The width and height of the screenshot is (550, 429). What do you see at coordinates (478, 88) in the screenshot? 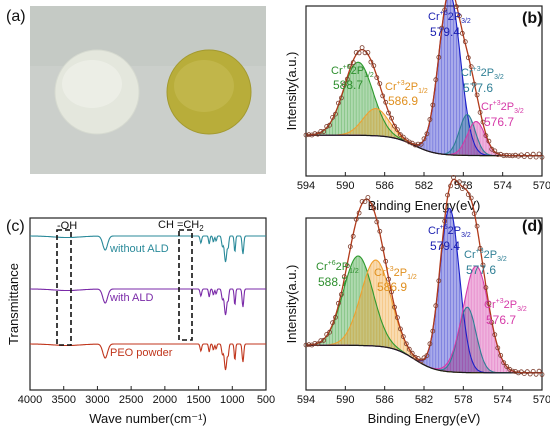
I see `peak-label-b-4-value: 577.6` at bounding box center [478, 88].